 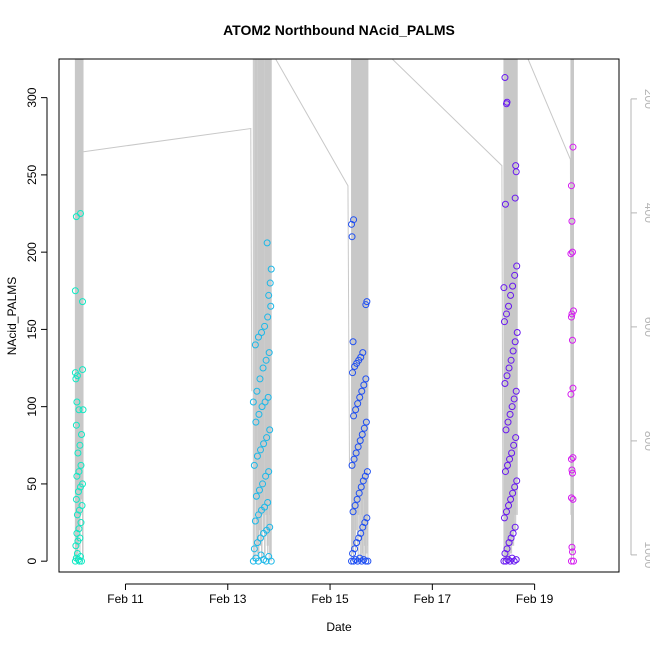 What do you see at coordinates (32, 484) in the screenshot?
I see `y-tick-label: 50` at bounding box center [32, 484].